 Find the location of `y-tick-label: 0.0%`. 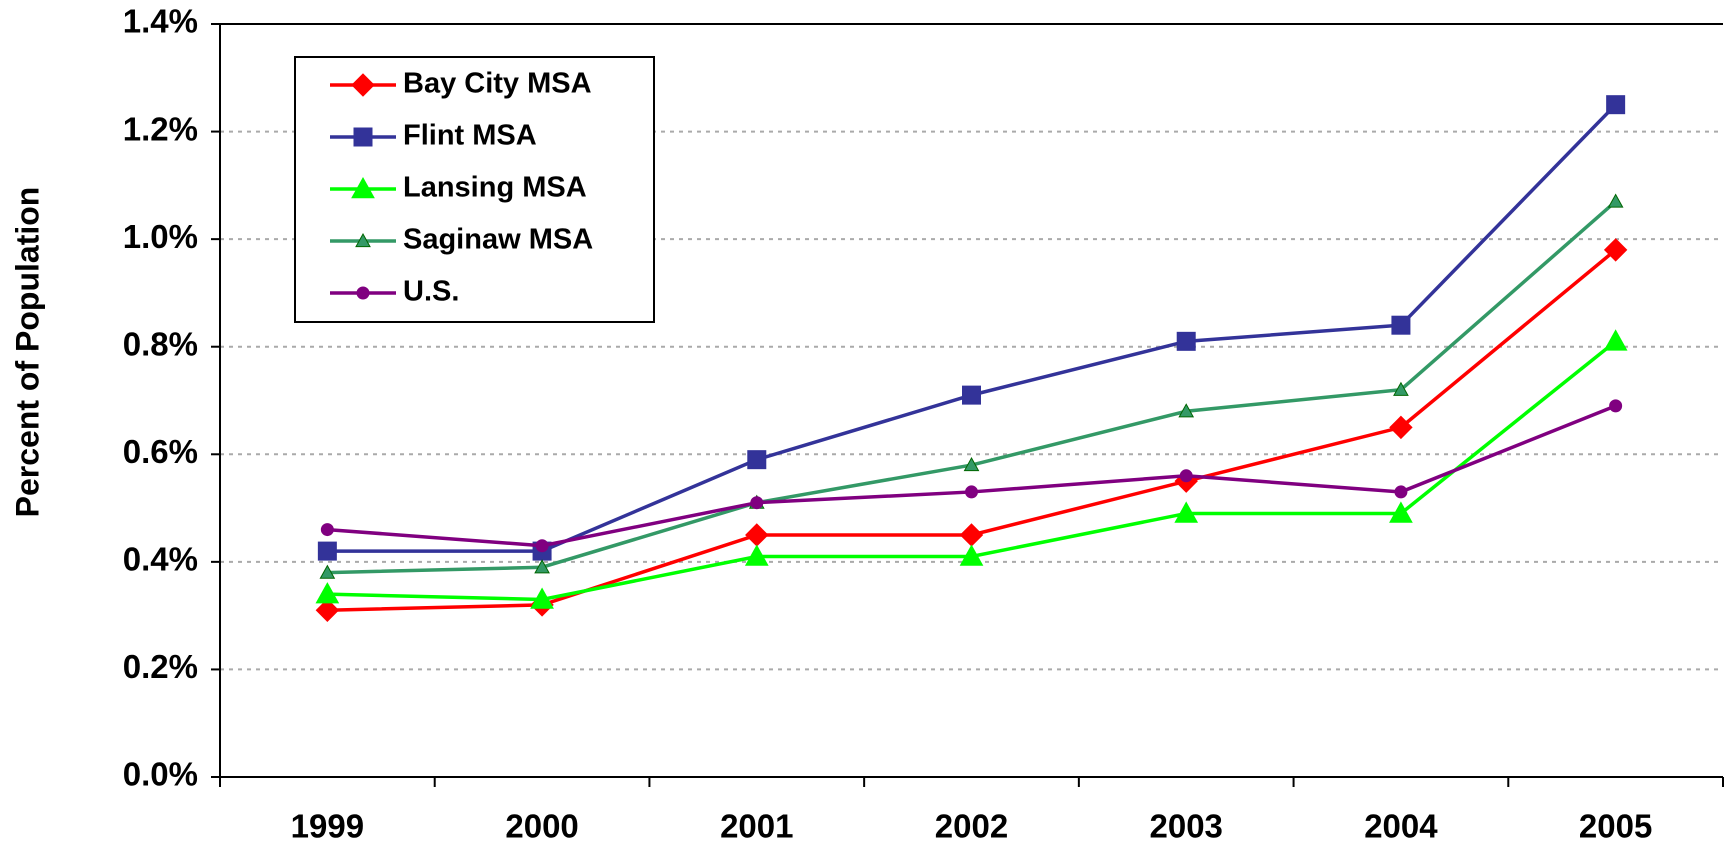

y-tick-label: 0.0% is located at coordinates (160, 774).